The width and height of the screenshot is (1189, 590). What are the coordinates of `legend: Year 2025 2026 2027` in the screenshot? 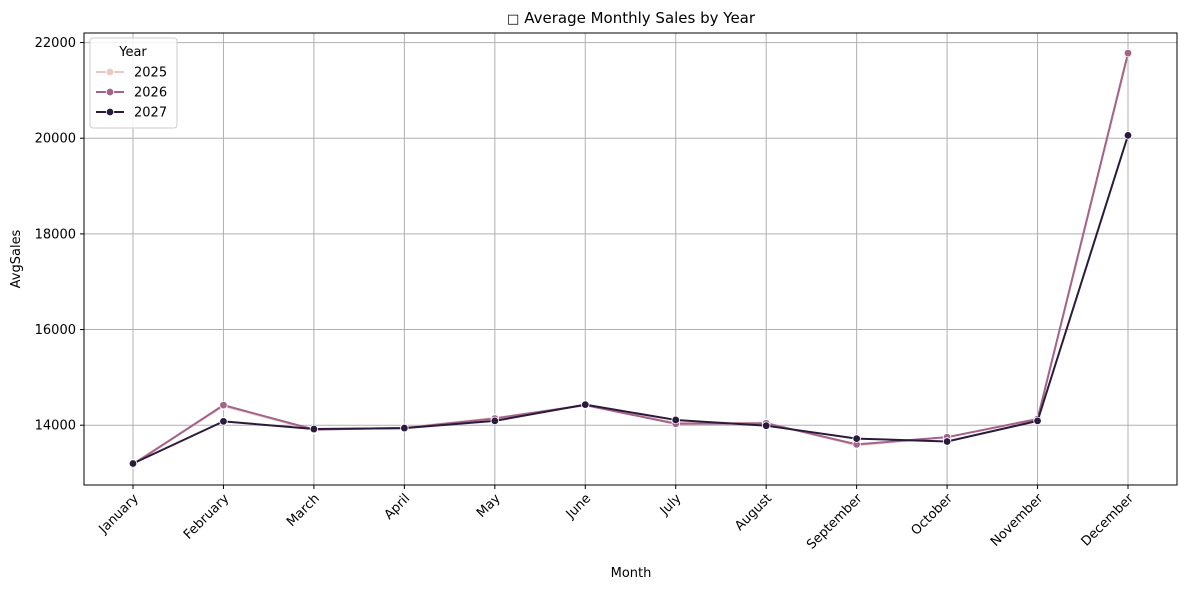 It's located at (133, 83).